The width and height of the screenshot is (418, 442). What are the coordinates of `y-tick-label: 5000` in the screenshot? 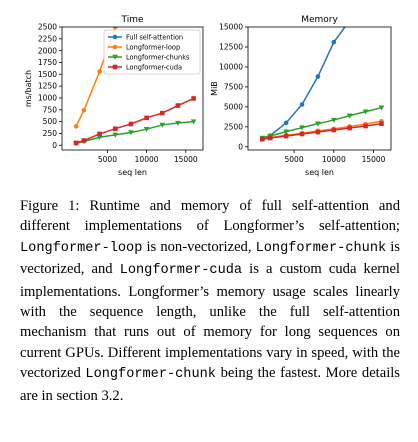 It's located at (233, 106).